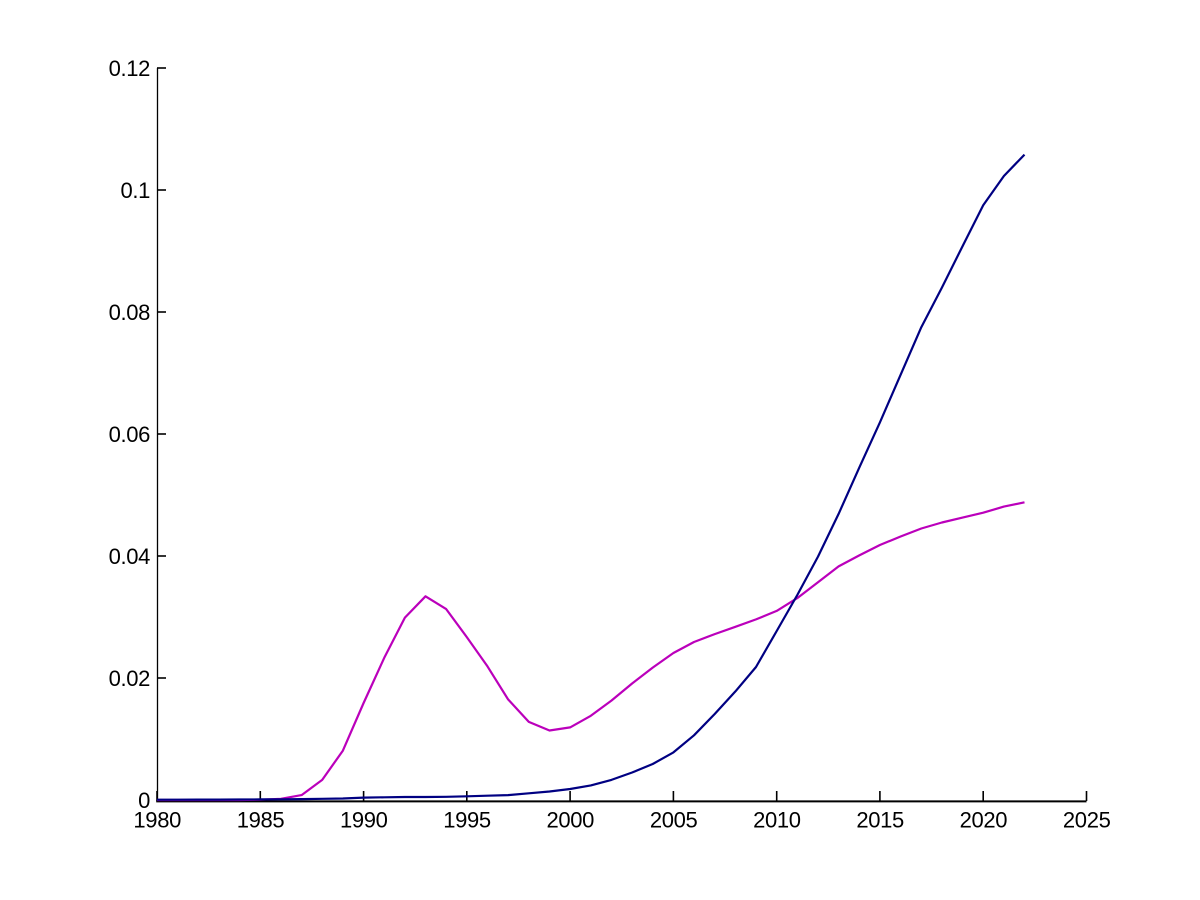 The width and height of the screenshot is (1200, 900). Describe the element at coordinates (1087, 820) in the screenshot. I see `svg-text: 2025` at that location.